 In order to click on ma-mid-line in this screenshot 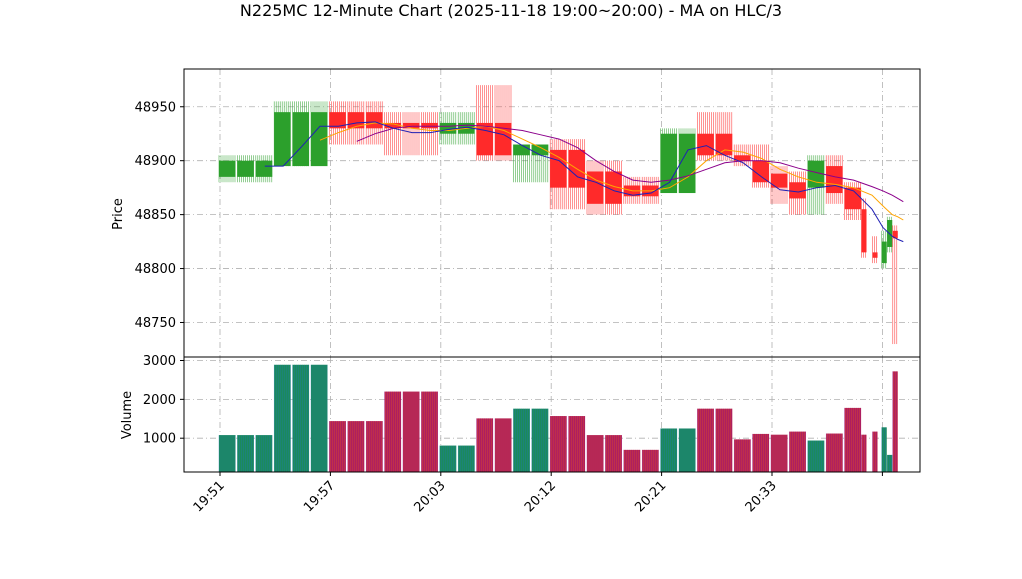, I will do `click(611, 171)`.